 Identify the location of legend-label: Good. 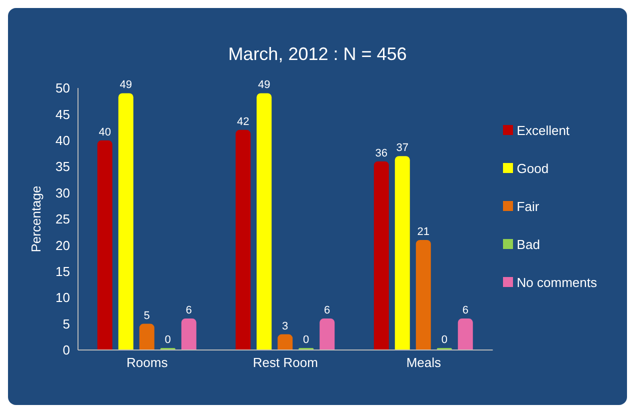
(532, 168).